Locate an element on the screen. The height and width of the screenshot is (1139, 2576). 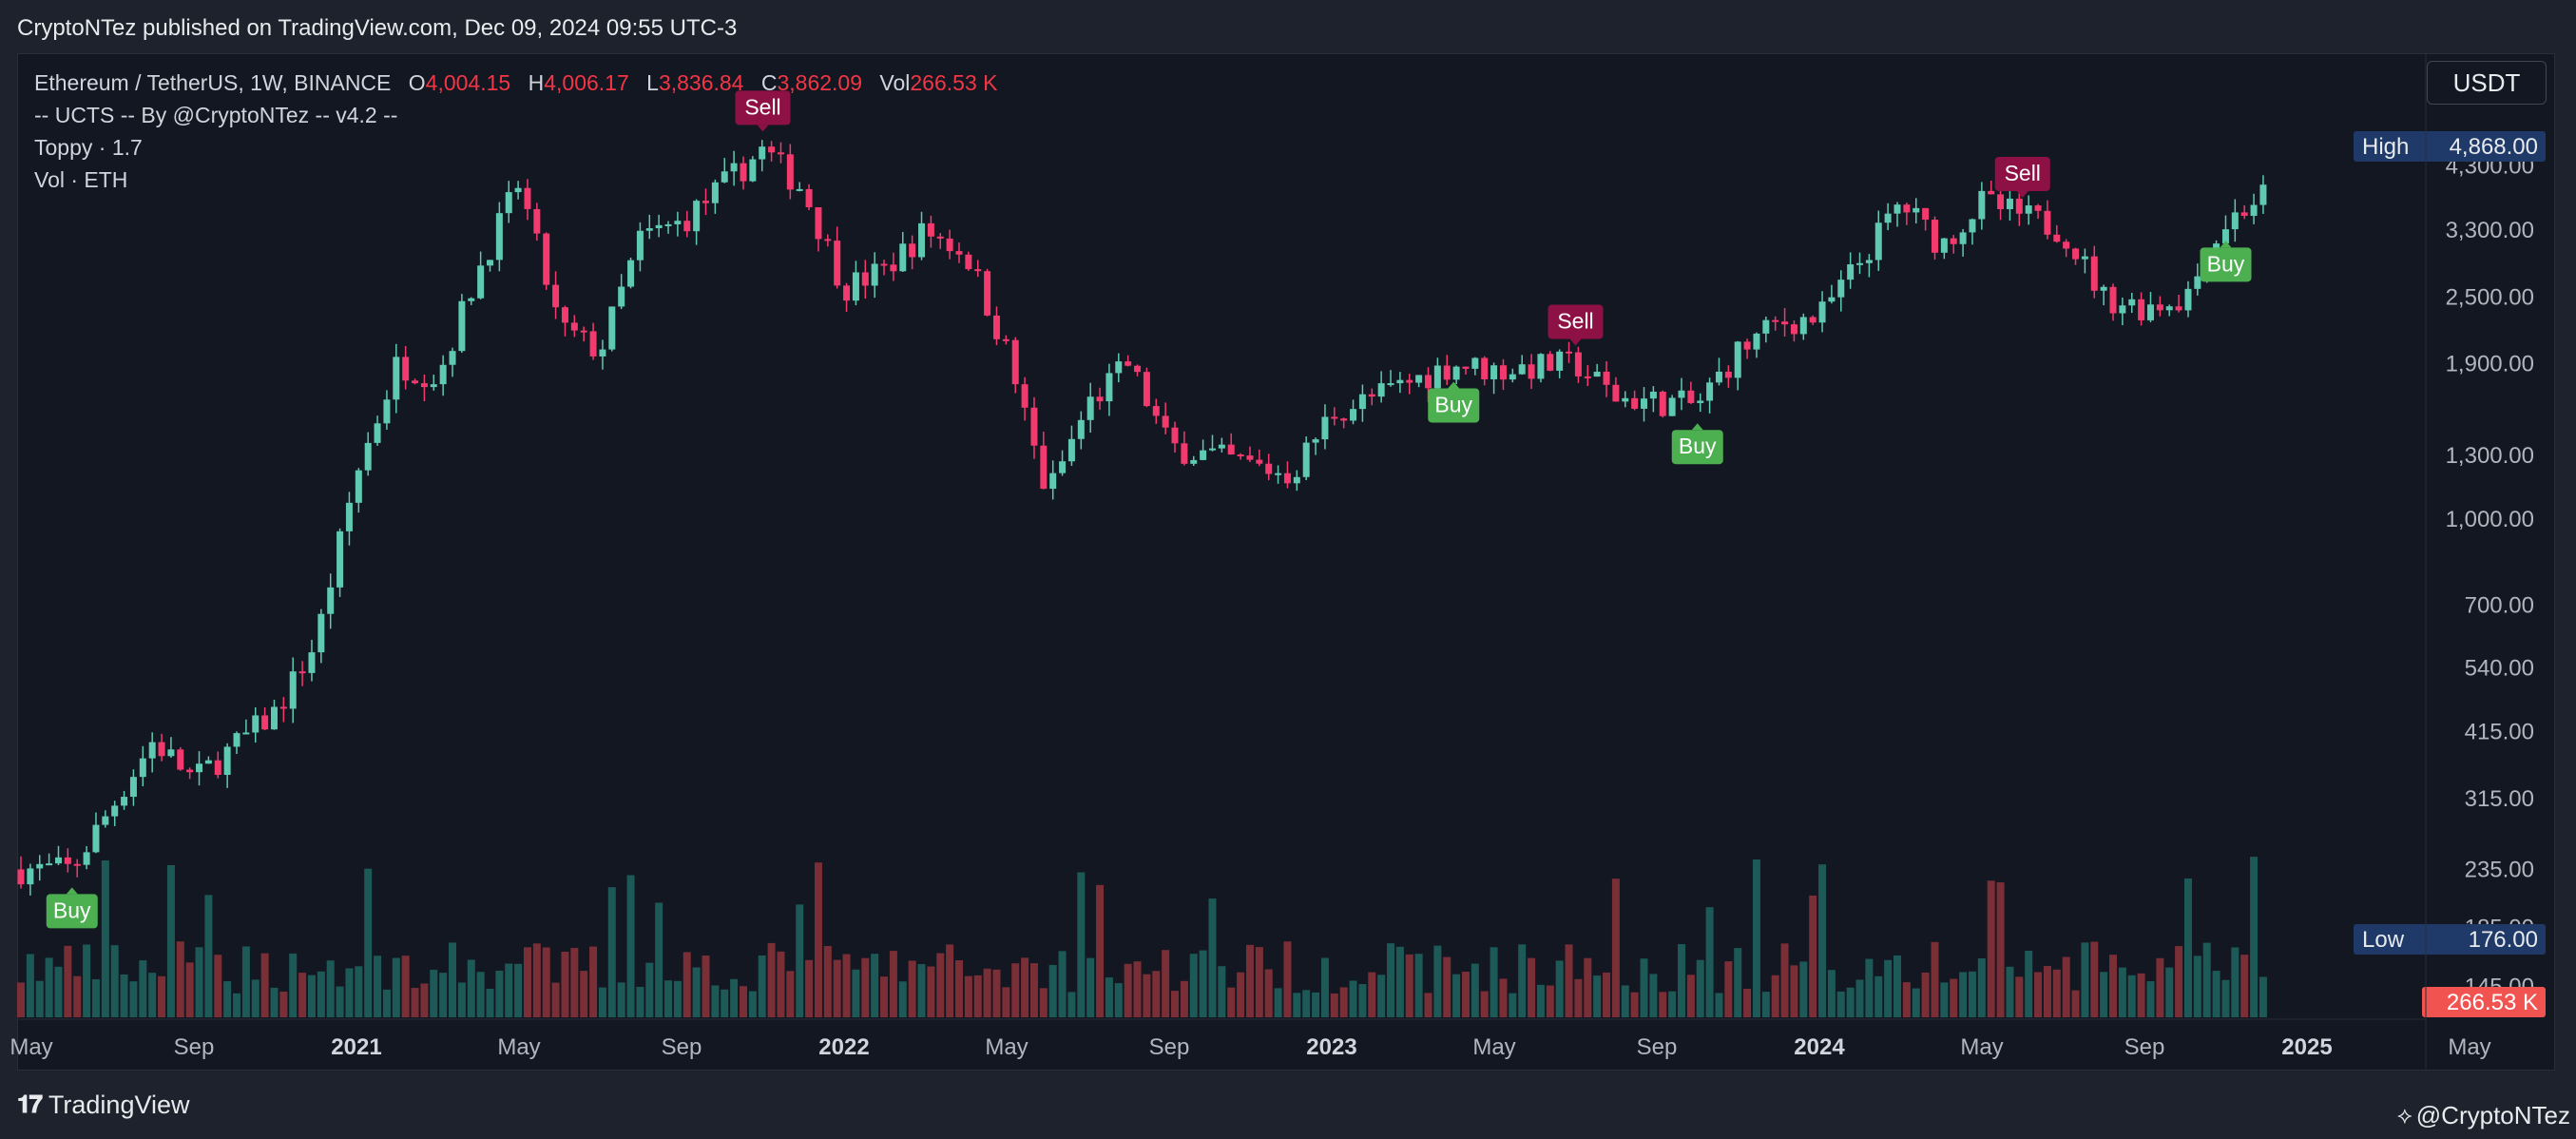
symbol-title: Ethereum / TetherUS, 1W, BINANCE is located at coordinates (213, 82).